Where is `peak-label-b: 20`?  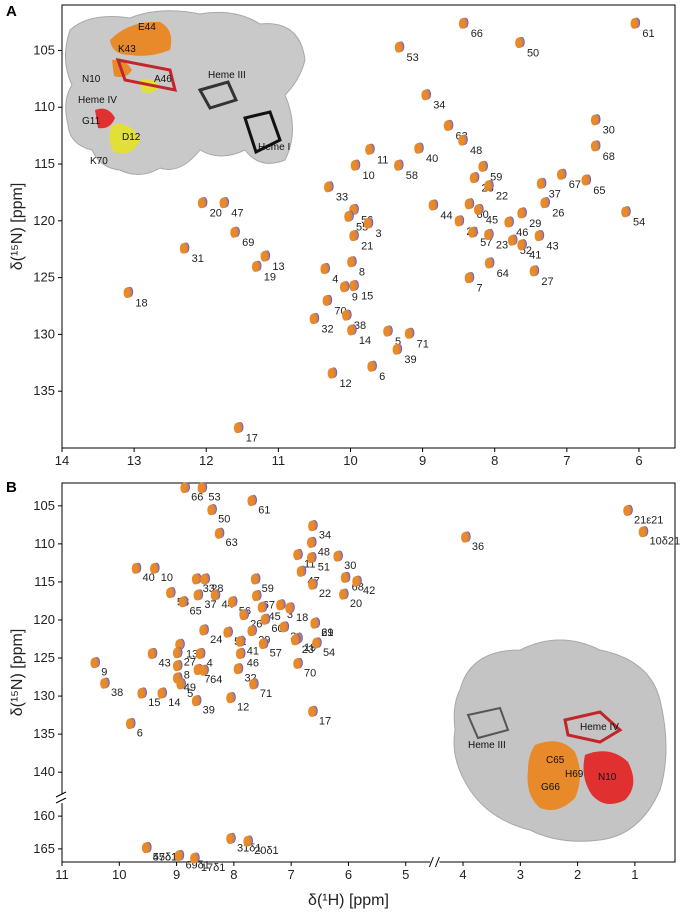 peak-label-b: 20 is located at coordinates (356, 604).